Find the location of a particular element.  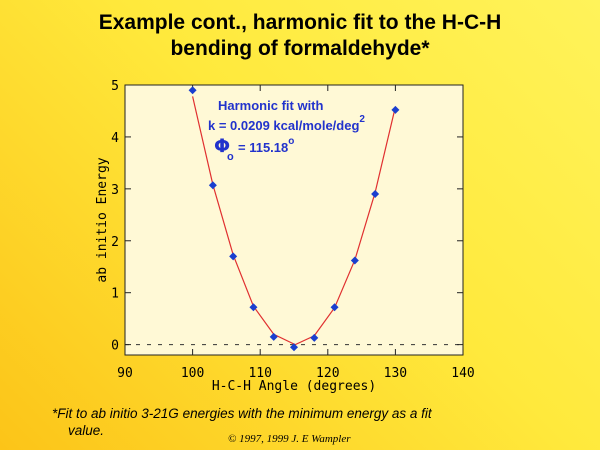

x-tick-label: 120 is located at coordinates (327, 373).